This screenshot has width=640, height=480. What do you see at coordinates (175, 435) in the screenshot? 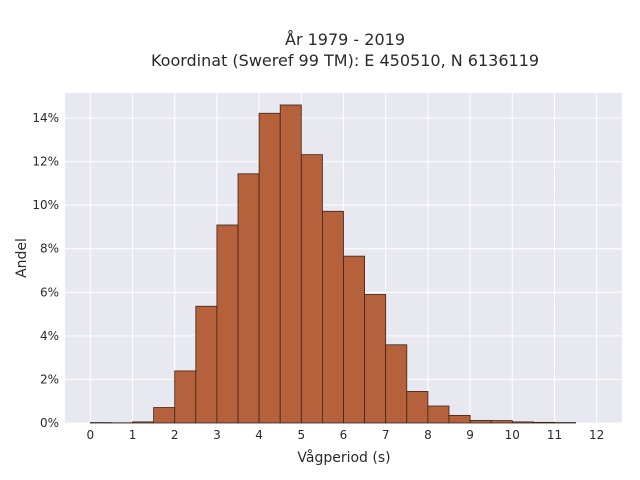
I see `x-tick-label: 2` at bounding box center [175, 435].